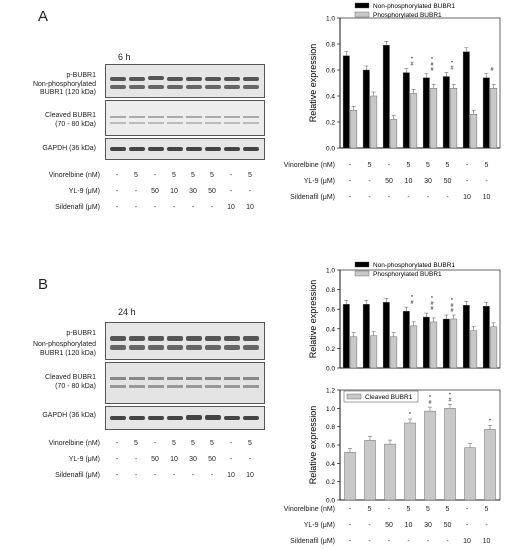 The width and height of the screenshot is (513, 550). What do you see at coordinates (490, 421) in the screenshot?
I see `chart-b2-marker-7-0: *` at bounding box center [490, 421].